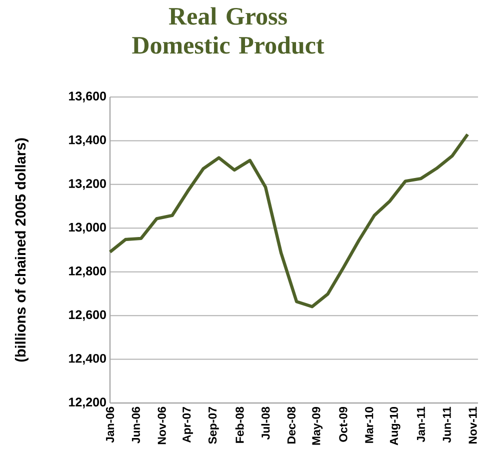  What do you see at coordinates (213, 425) in the screenshot?
I see `x-tick-label: Sep-07` at bounding box center [213, 425].